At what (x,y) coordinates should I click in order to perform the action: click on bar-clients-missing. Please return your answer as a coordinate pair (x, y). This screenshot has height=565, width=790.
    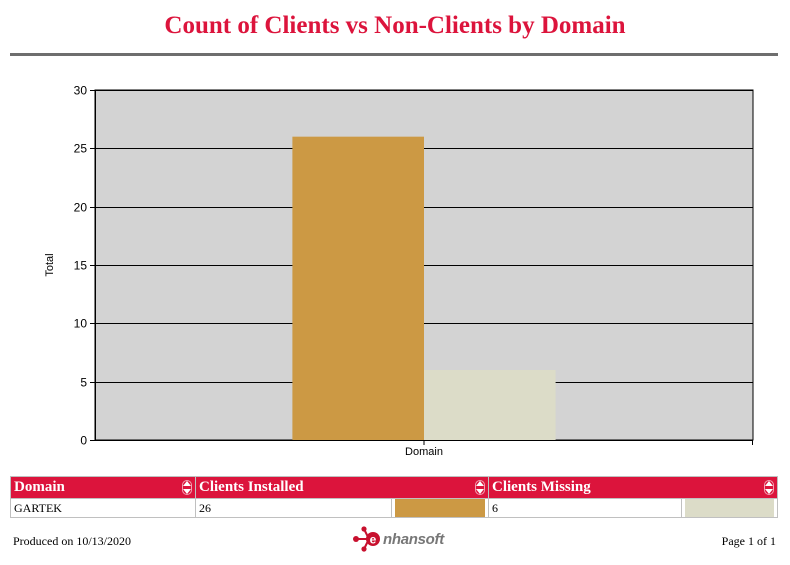
    Looking at the image, I should click on (490, 405).